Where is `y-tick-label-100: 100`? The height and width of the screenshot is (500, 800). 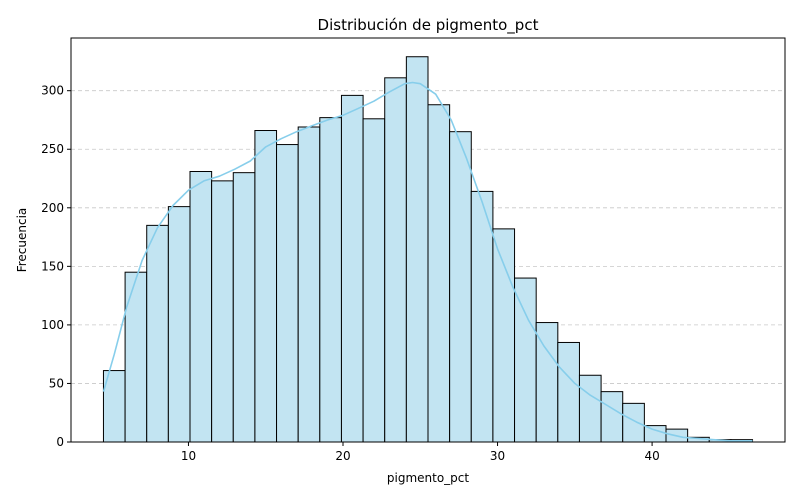
y-tick-label-100: 100 is located at coordinates (52, 325).